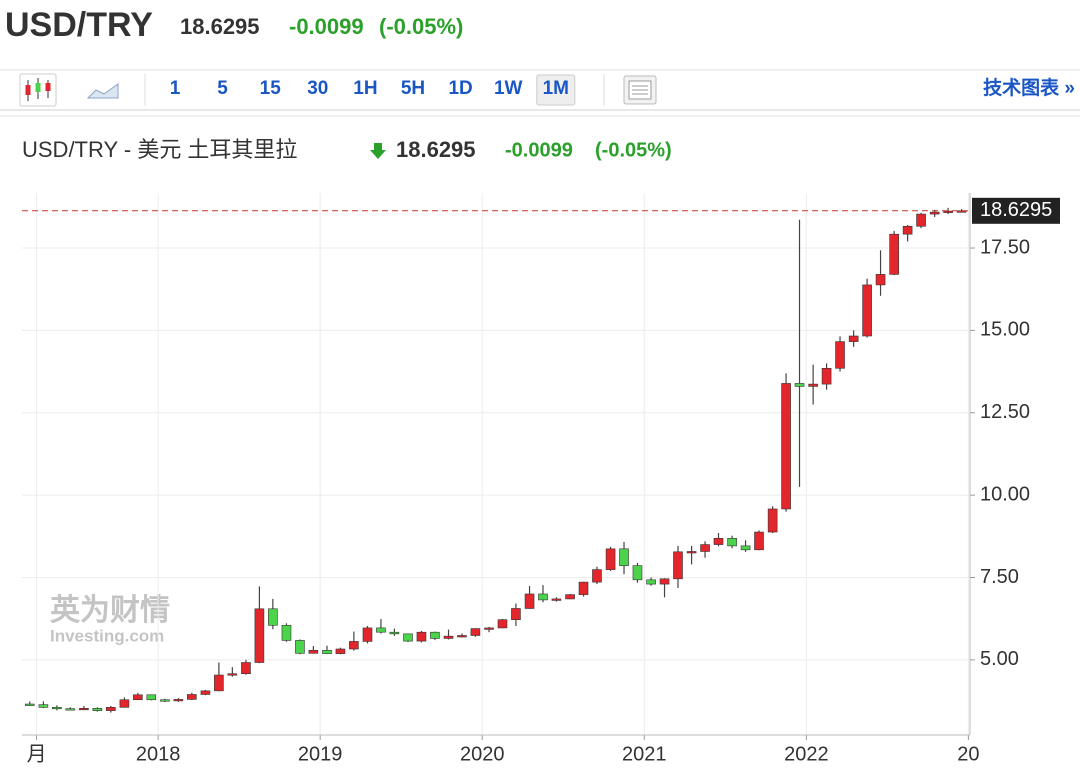 The height and width of the screenshot is (772, 1080). What do you see at coordinates (460, 88) in the screenshot?
I see `interval-button: 1D` at bounding box center [460, 88].